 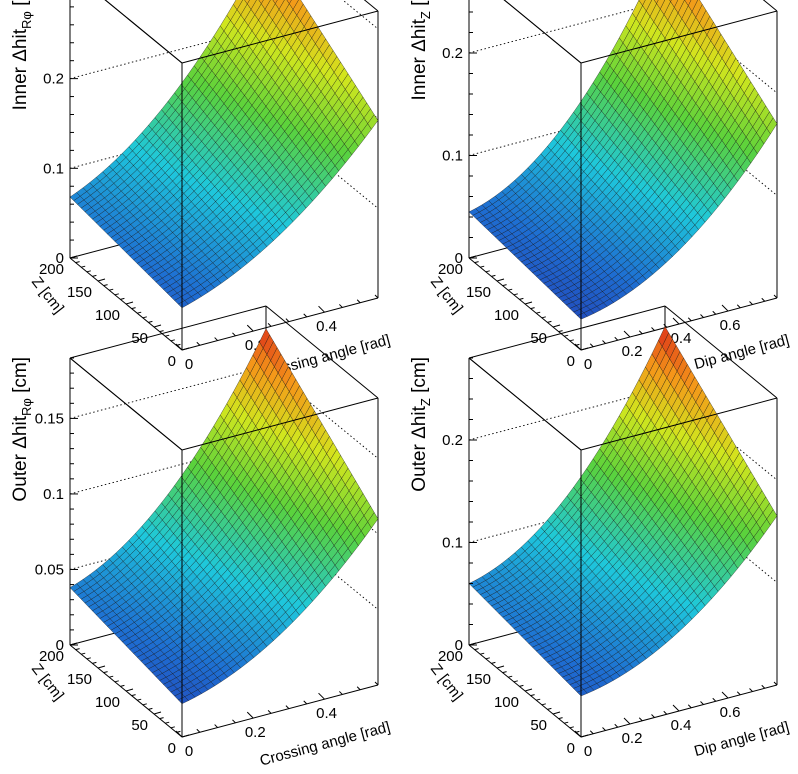 I want to click on z-axis: 0 0.1 0.2 Outer ΔhitZ [cm], so click(x=443, y=505).